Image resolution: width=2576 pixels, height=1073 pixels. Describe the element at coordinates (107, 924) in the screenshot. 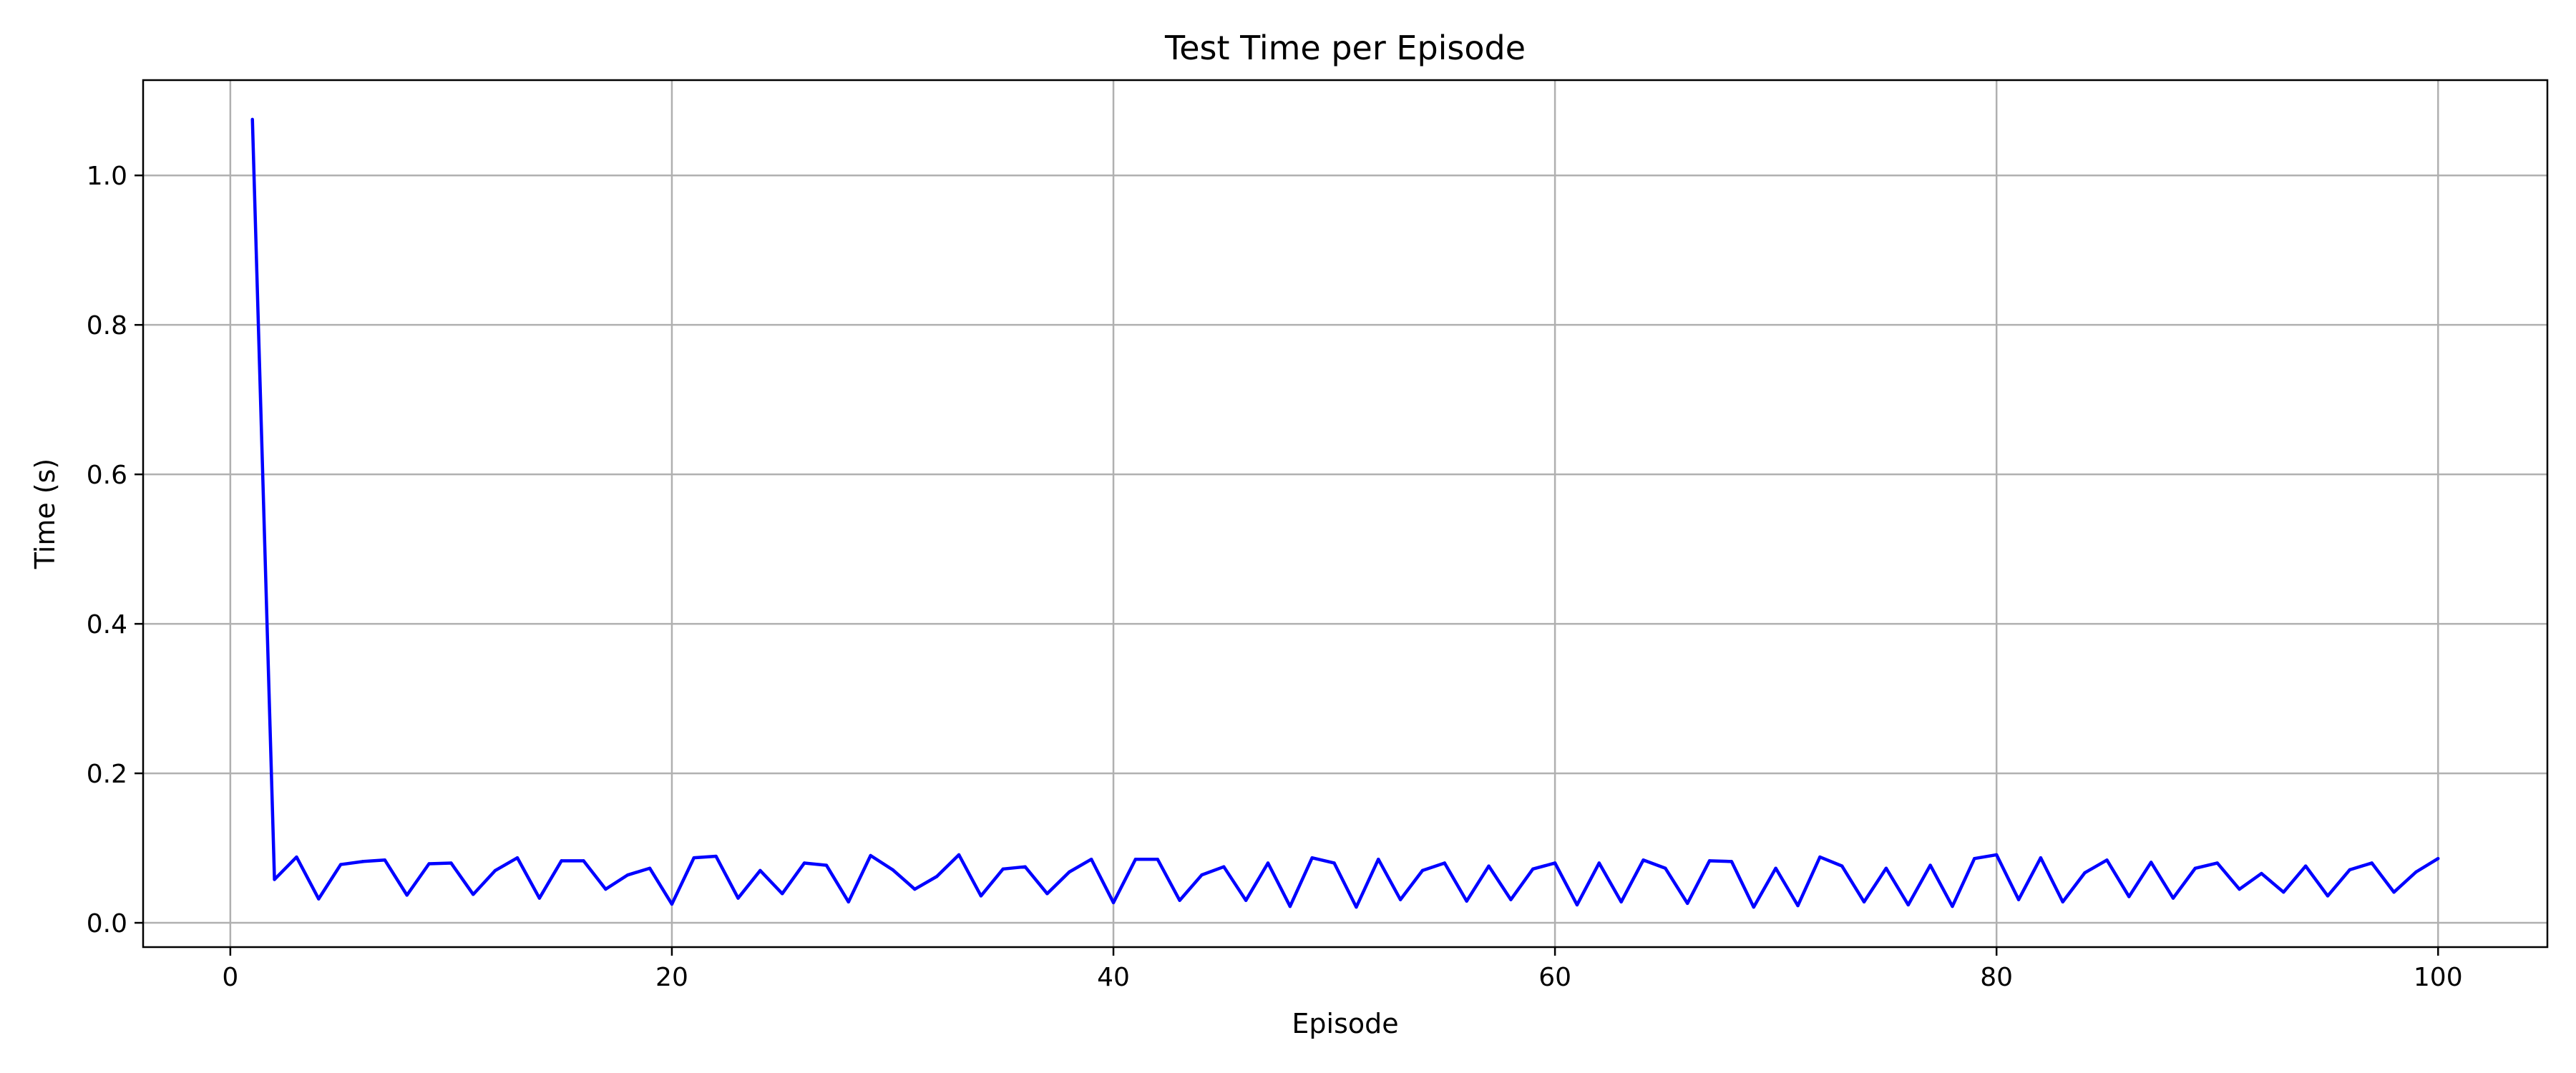

I see `y-tick-label: 0.0` at that location.